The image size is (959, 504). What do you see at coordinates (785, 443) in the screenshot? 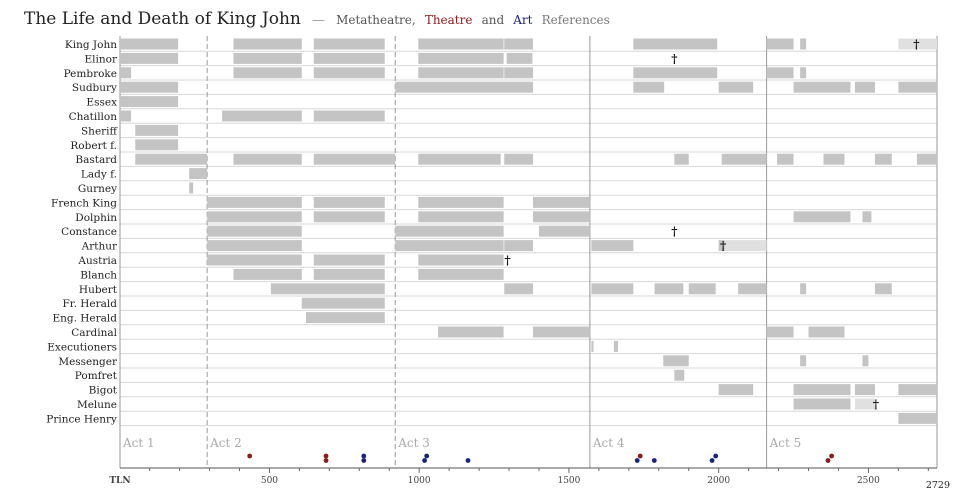
I see `act-label: Act 5` at bounding box center [785, 443].